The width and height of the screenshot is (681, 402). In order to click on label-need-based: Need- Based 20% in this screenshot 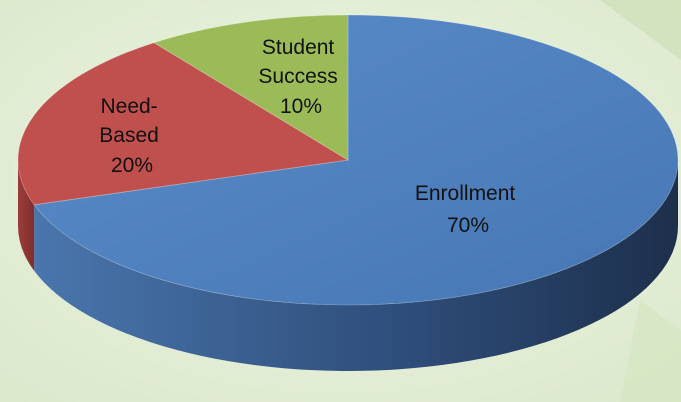, I will do `click(131, 136)`.